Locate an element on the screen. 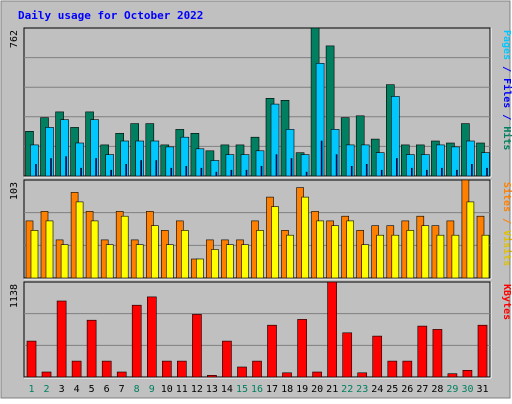  hits-panel-series-label: Pages / Files / Hits is located at coordinates (506, 90).